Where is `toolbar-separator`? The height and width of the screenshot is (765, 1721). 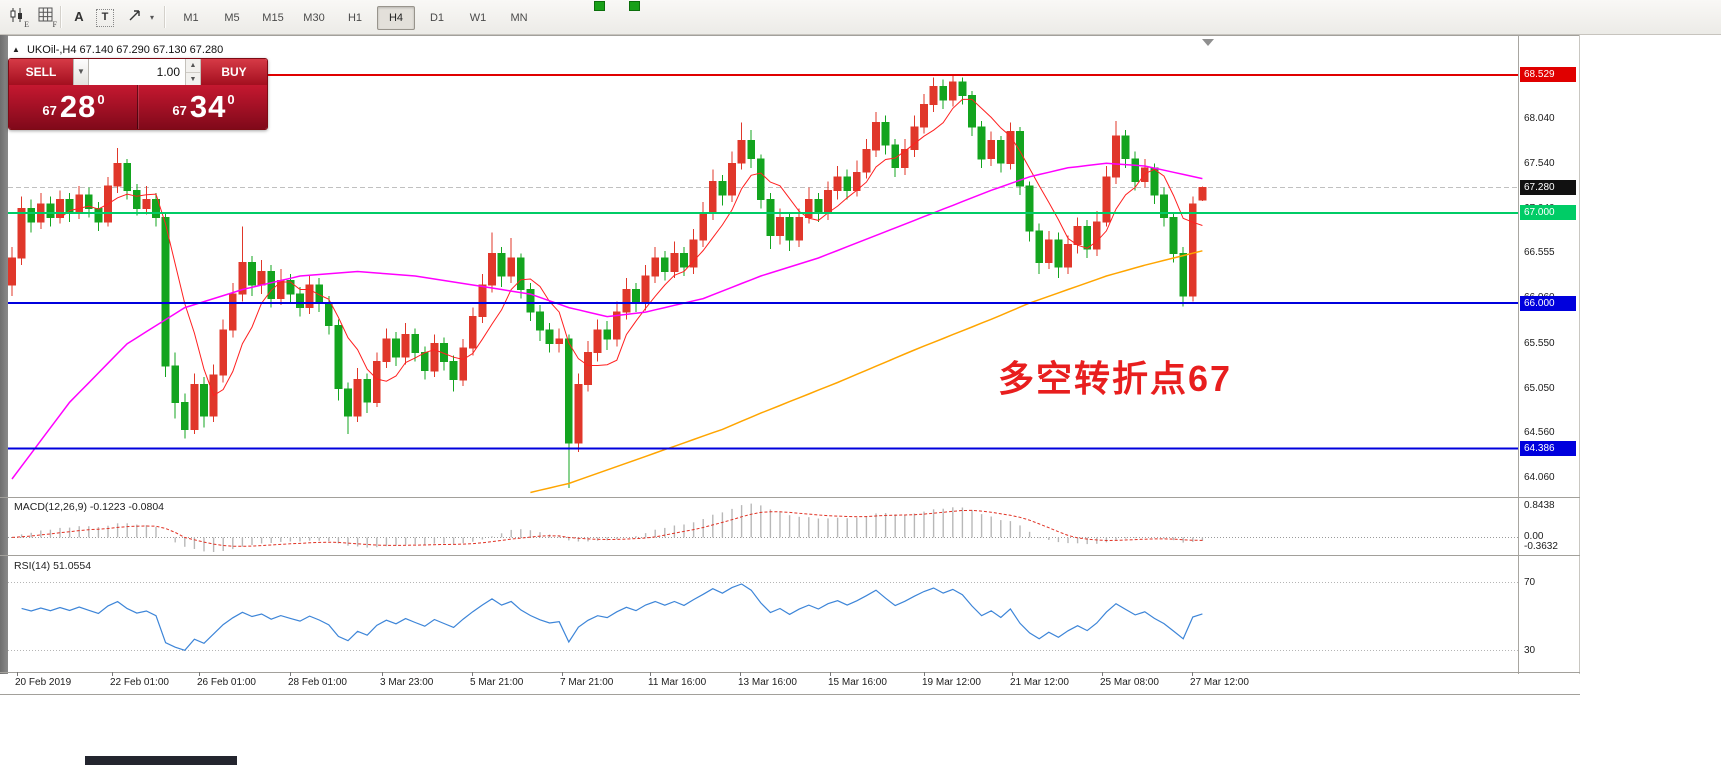
toolbar-separator is located at coordinates (165, 17).